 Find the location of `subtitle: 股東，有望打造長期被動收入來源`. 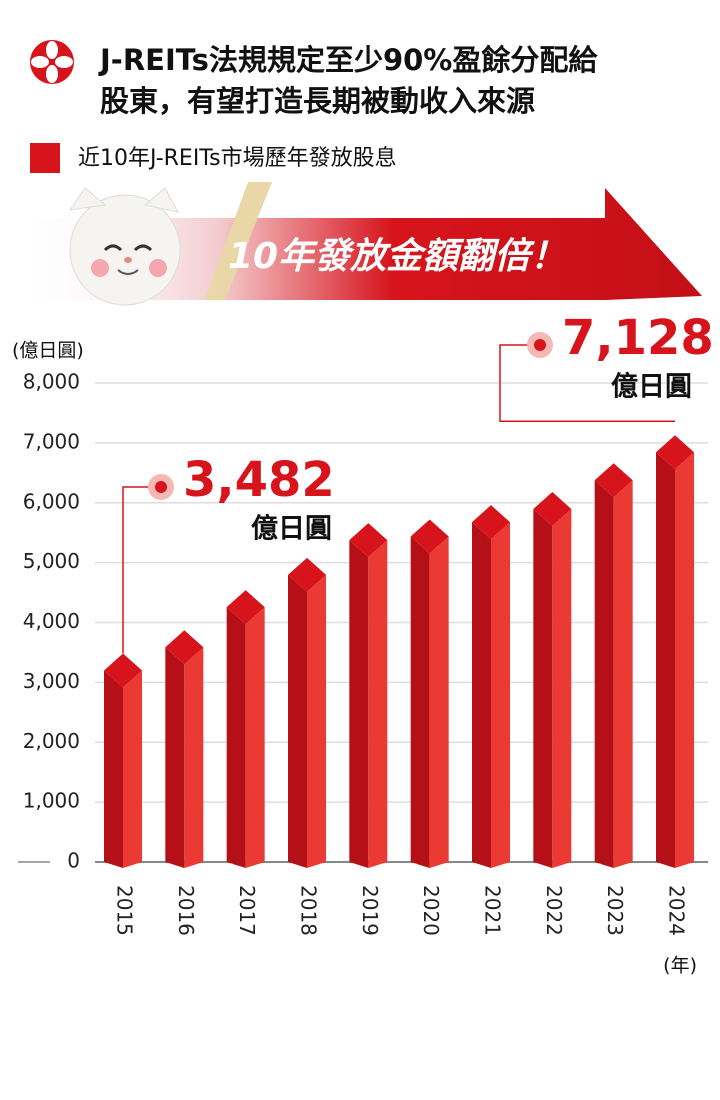

subtitle: 股東，有望打造長期被動收入來源 is located at coordinates (317, 101).